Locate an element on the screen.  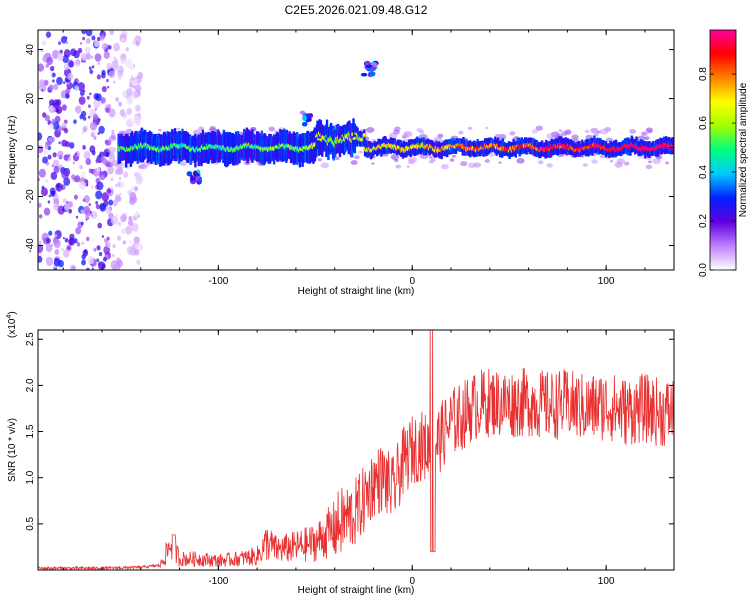
snr-xtick-label: 0 is located at coordinates (412, 581).